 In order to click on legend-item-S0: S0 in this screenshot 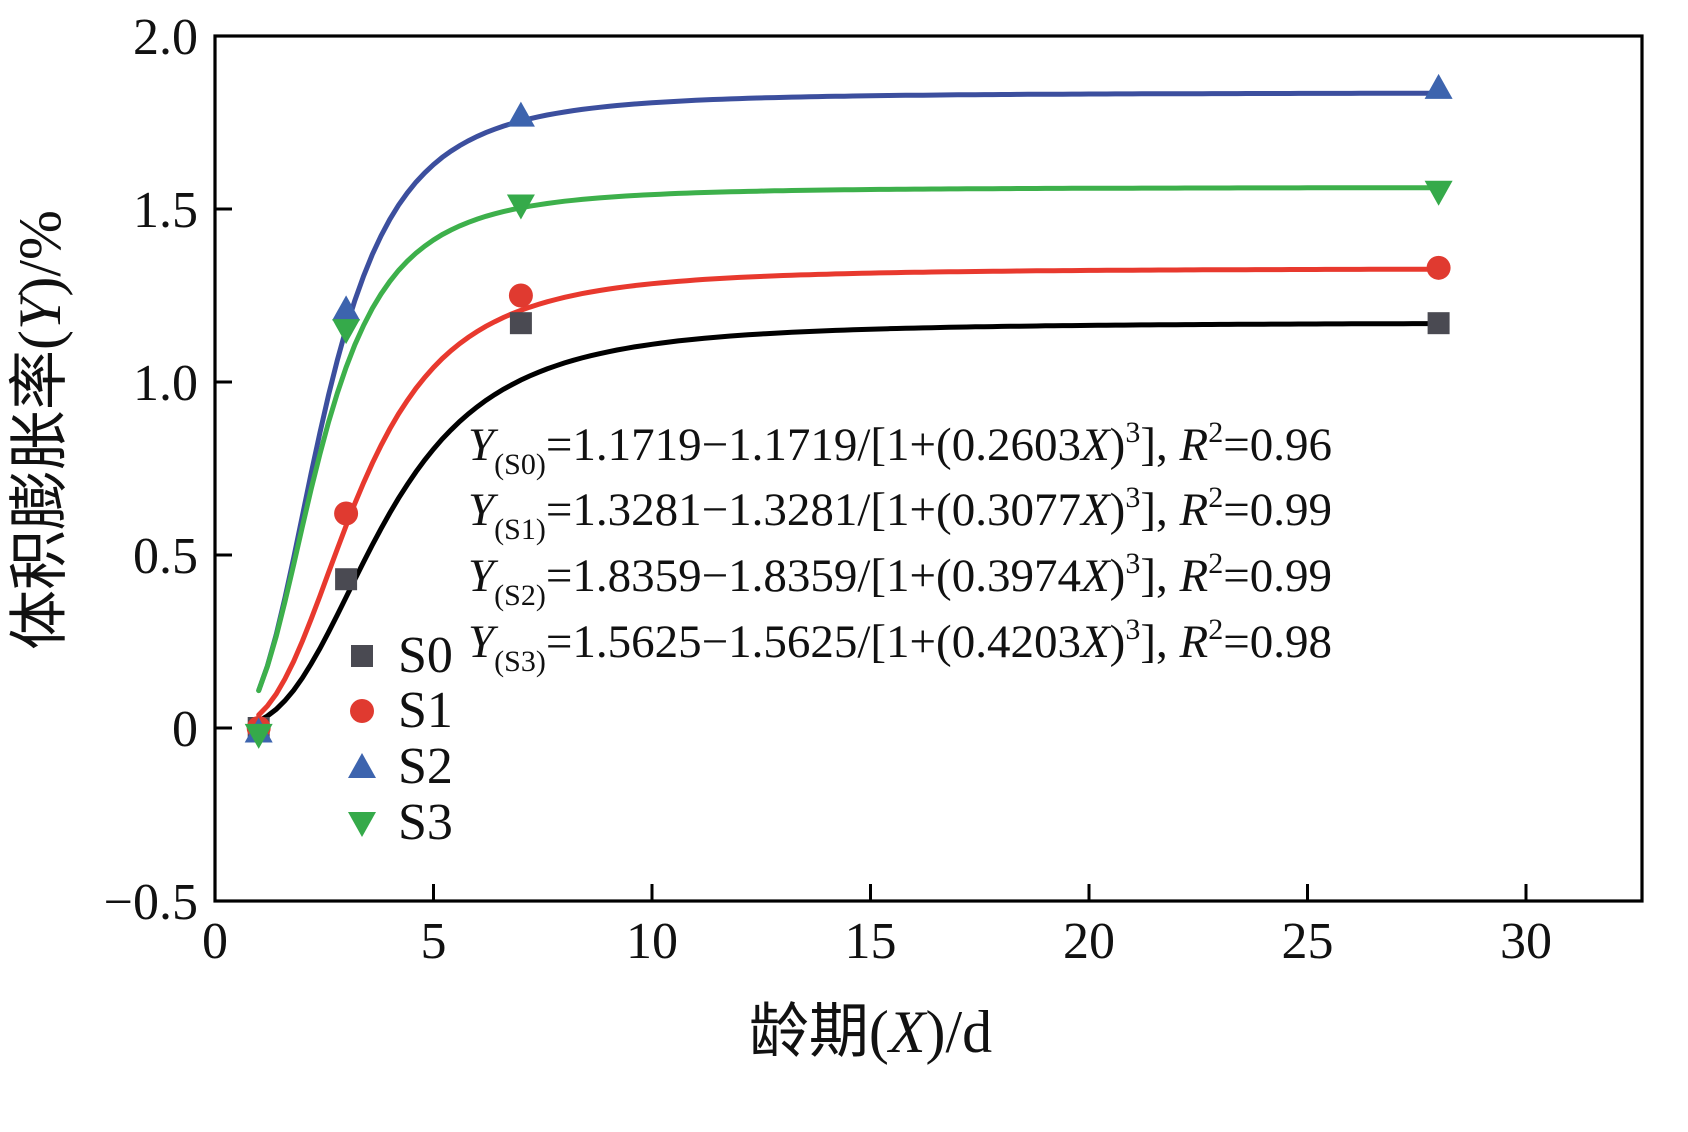, I will do `click(402, 655)`.